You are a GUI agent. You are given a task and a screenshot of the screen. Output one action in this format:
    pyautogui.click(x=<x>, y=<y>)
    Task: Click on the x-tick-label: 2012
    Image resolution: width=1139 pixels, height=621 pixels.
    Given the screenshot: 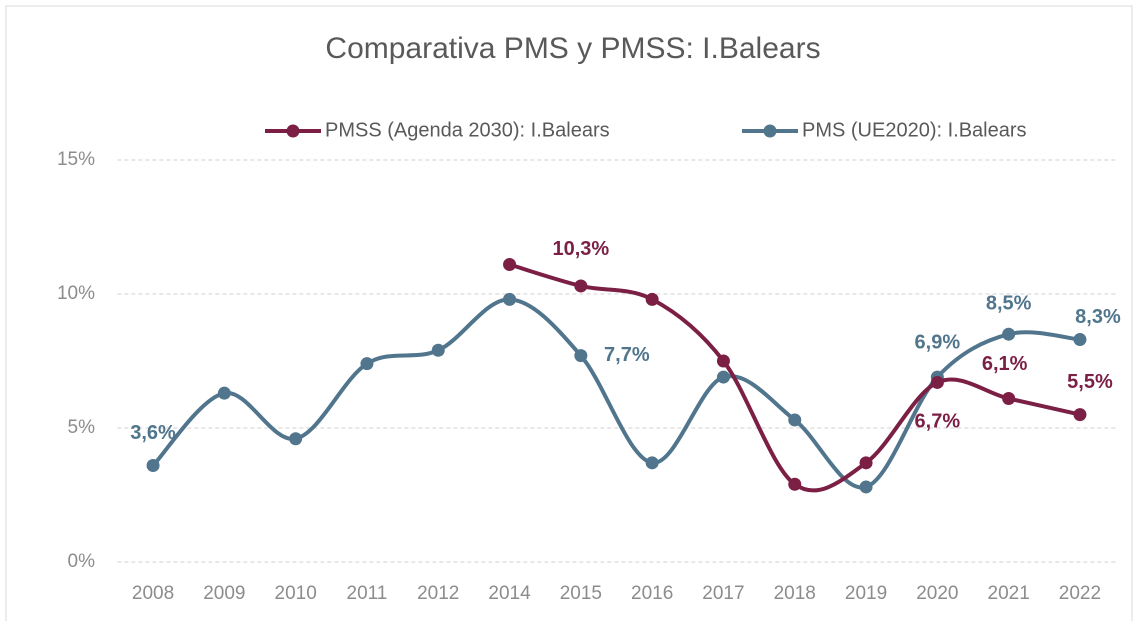 What is the action you would take?
    pyautogui.click(x=438, y=593)
    